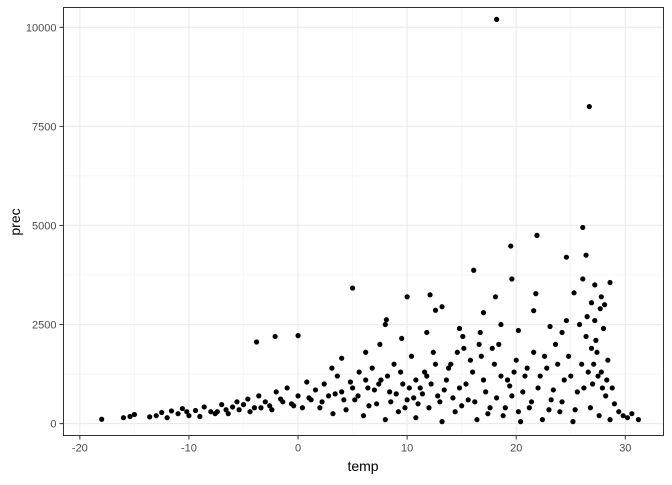  What do you see at coordinates (44, 326) in the screenshot?
I see `y-tick-label: 2500` at bounding box center [44, 326].